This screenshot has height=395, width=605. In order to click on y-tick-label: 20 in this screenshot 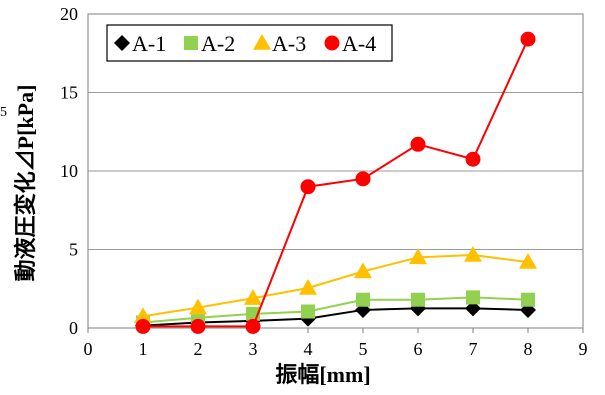, I will do `click(69, 14)`.